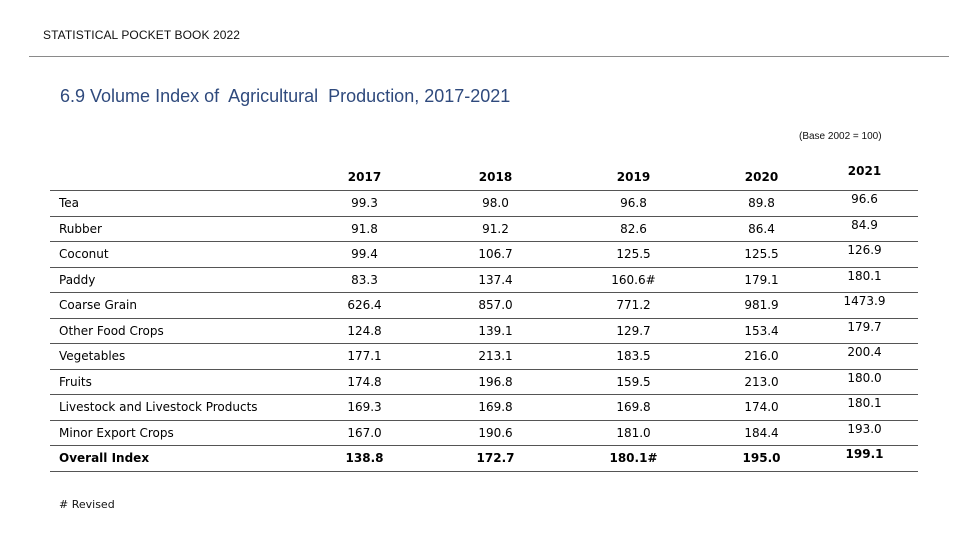  I want to click on cell-value: 857.0, so click(495, 305).